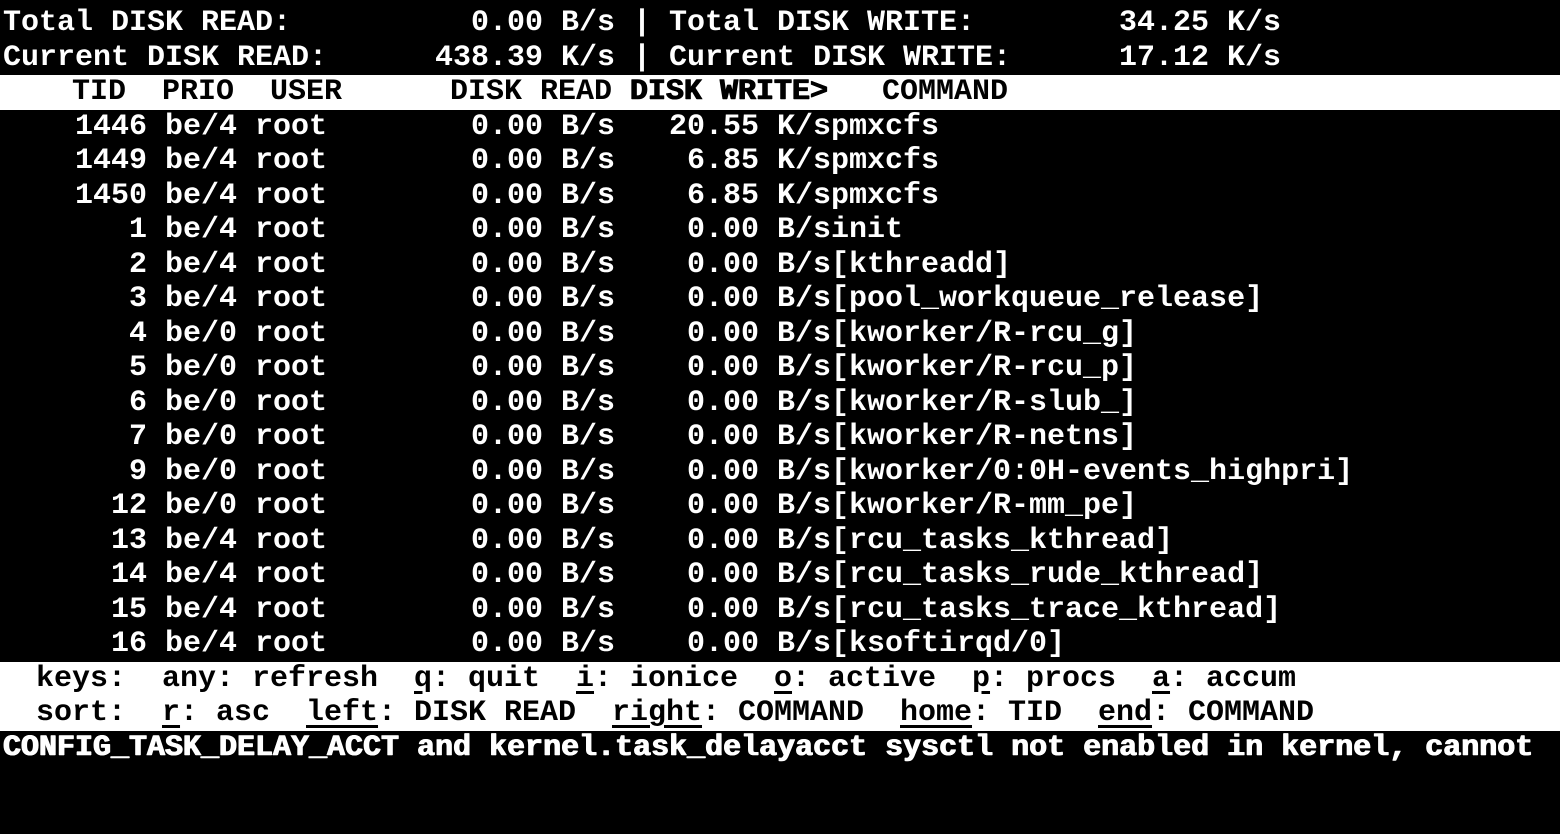  I want to click on column-header-command: COMMAND, so click(945, 92).